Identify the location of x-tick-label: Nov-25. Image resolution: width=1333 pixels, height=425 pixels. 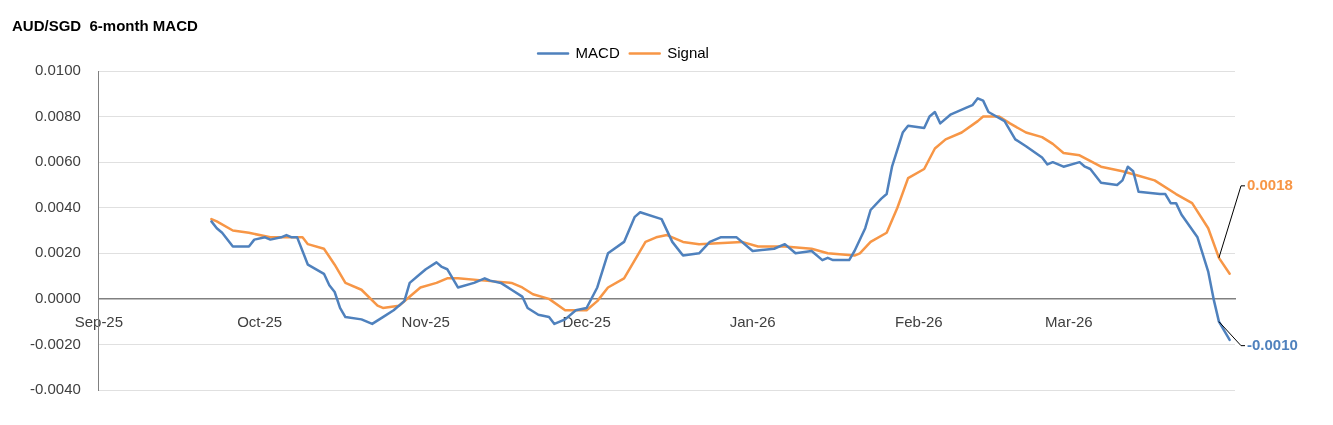
(425, 321).